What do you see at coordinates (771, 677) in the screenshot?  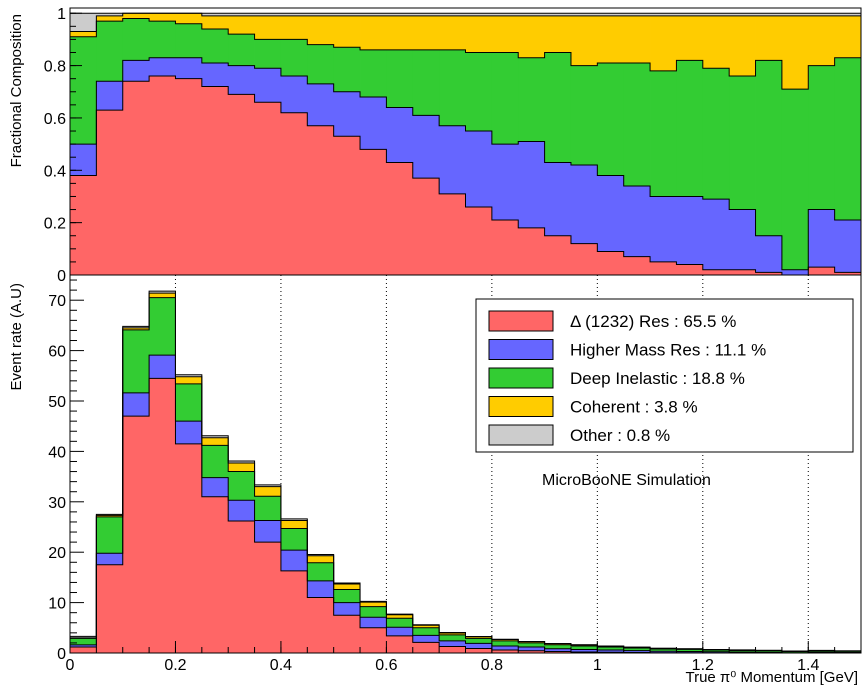 I see `bottom-x-axis-label: True π⁰ Momentum [GeV]` at bounding box center [771, 677].